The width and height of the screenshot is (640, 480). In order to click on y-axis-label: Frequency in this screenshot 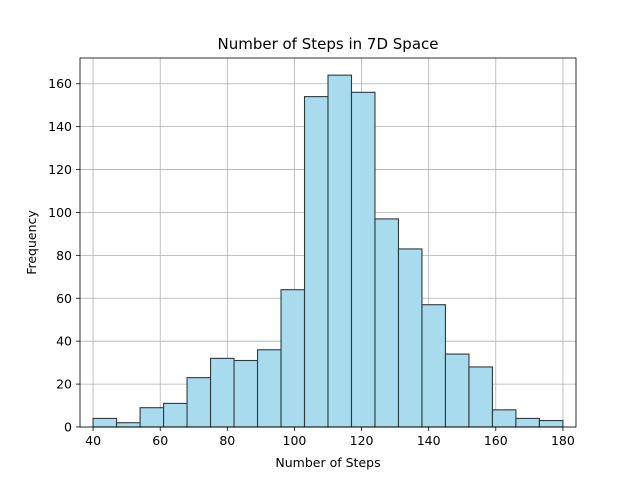, I will do `click(31, 242)`.